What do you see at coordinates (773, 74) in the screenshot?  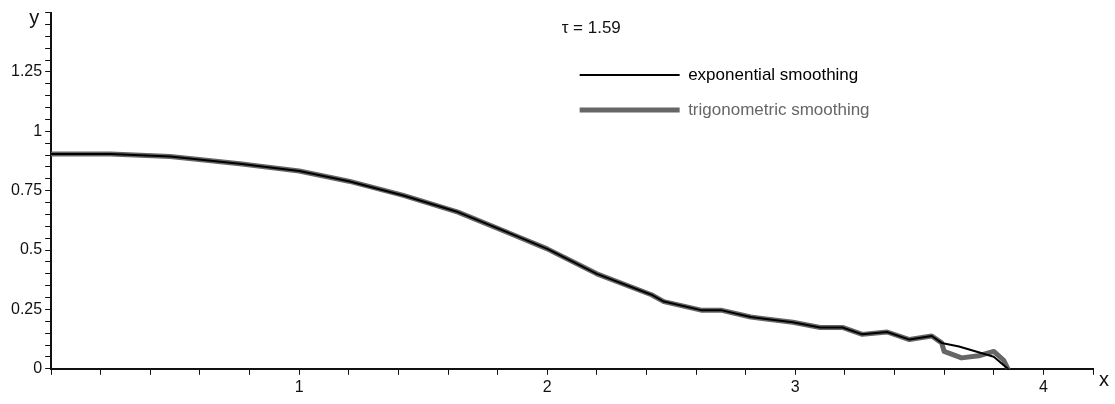 I see `text: exponential smoothing` at bounding box center [773, 74].